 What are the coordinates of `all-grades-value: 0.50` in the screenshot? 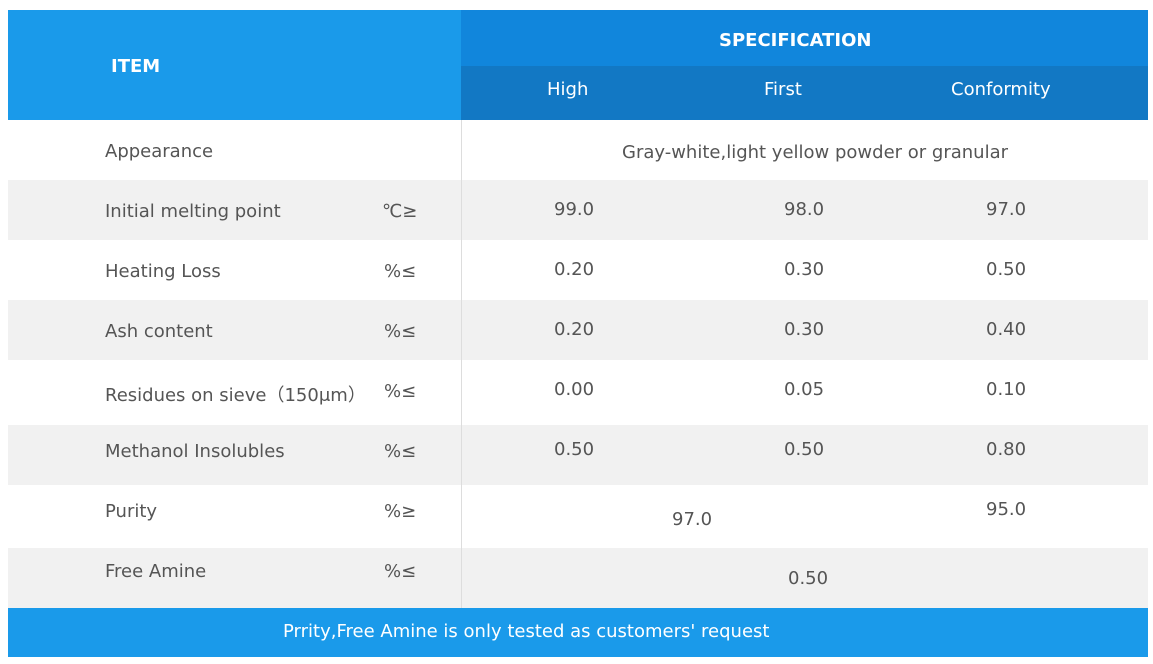 It's located at (808, 578).